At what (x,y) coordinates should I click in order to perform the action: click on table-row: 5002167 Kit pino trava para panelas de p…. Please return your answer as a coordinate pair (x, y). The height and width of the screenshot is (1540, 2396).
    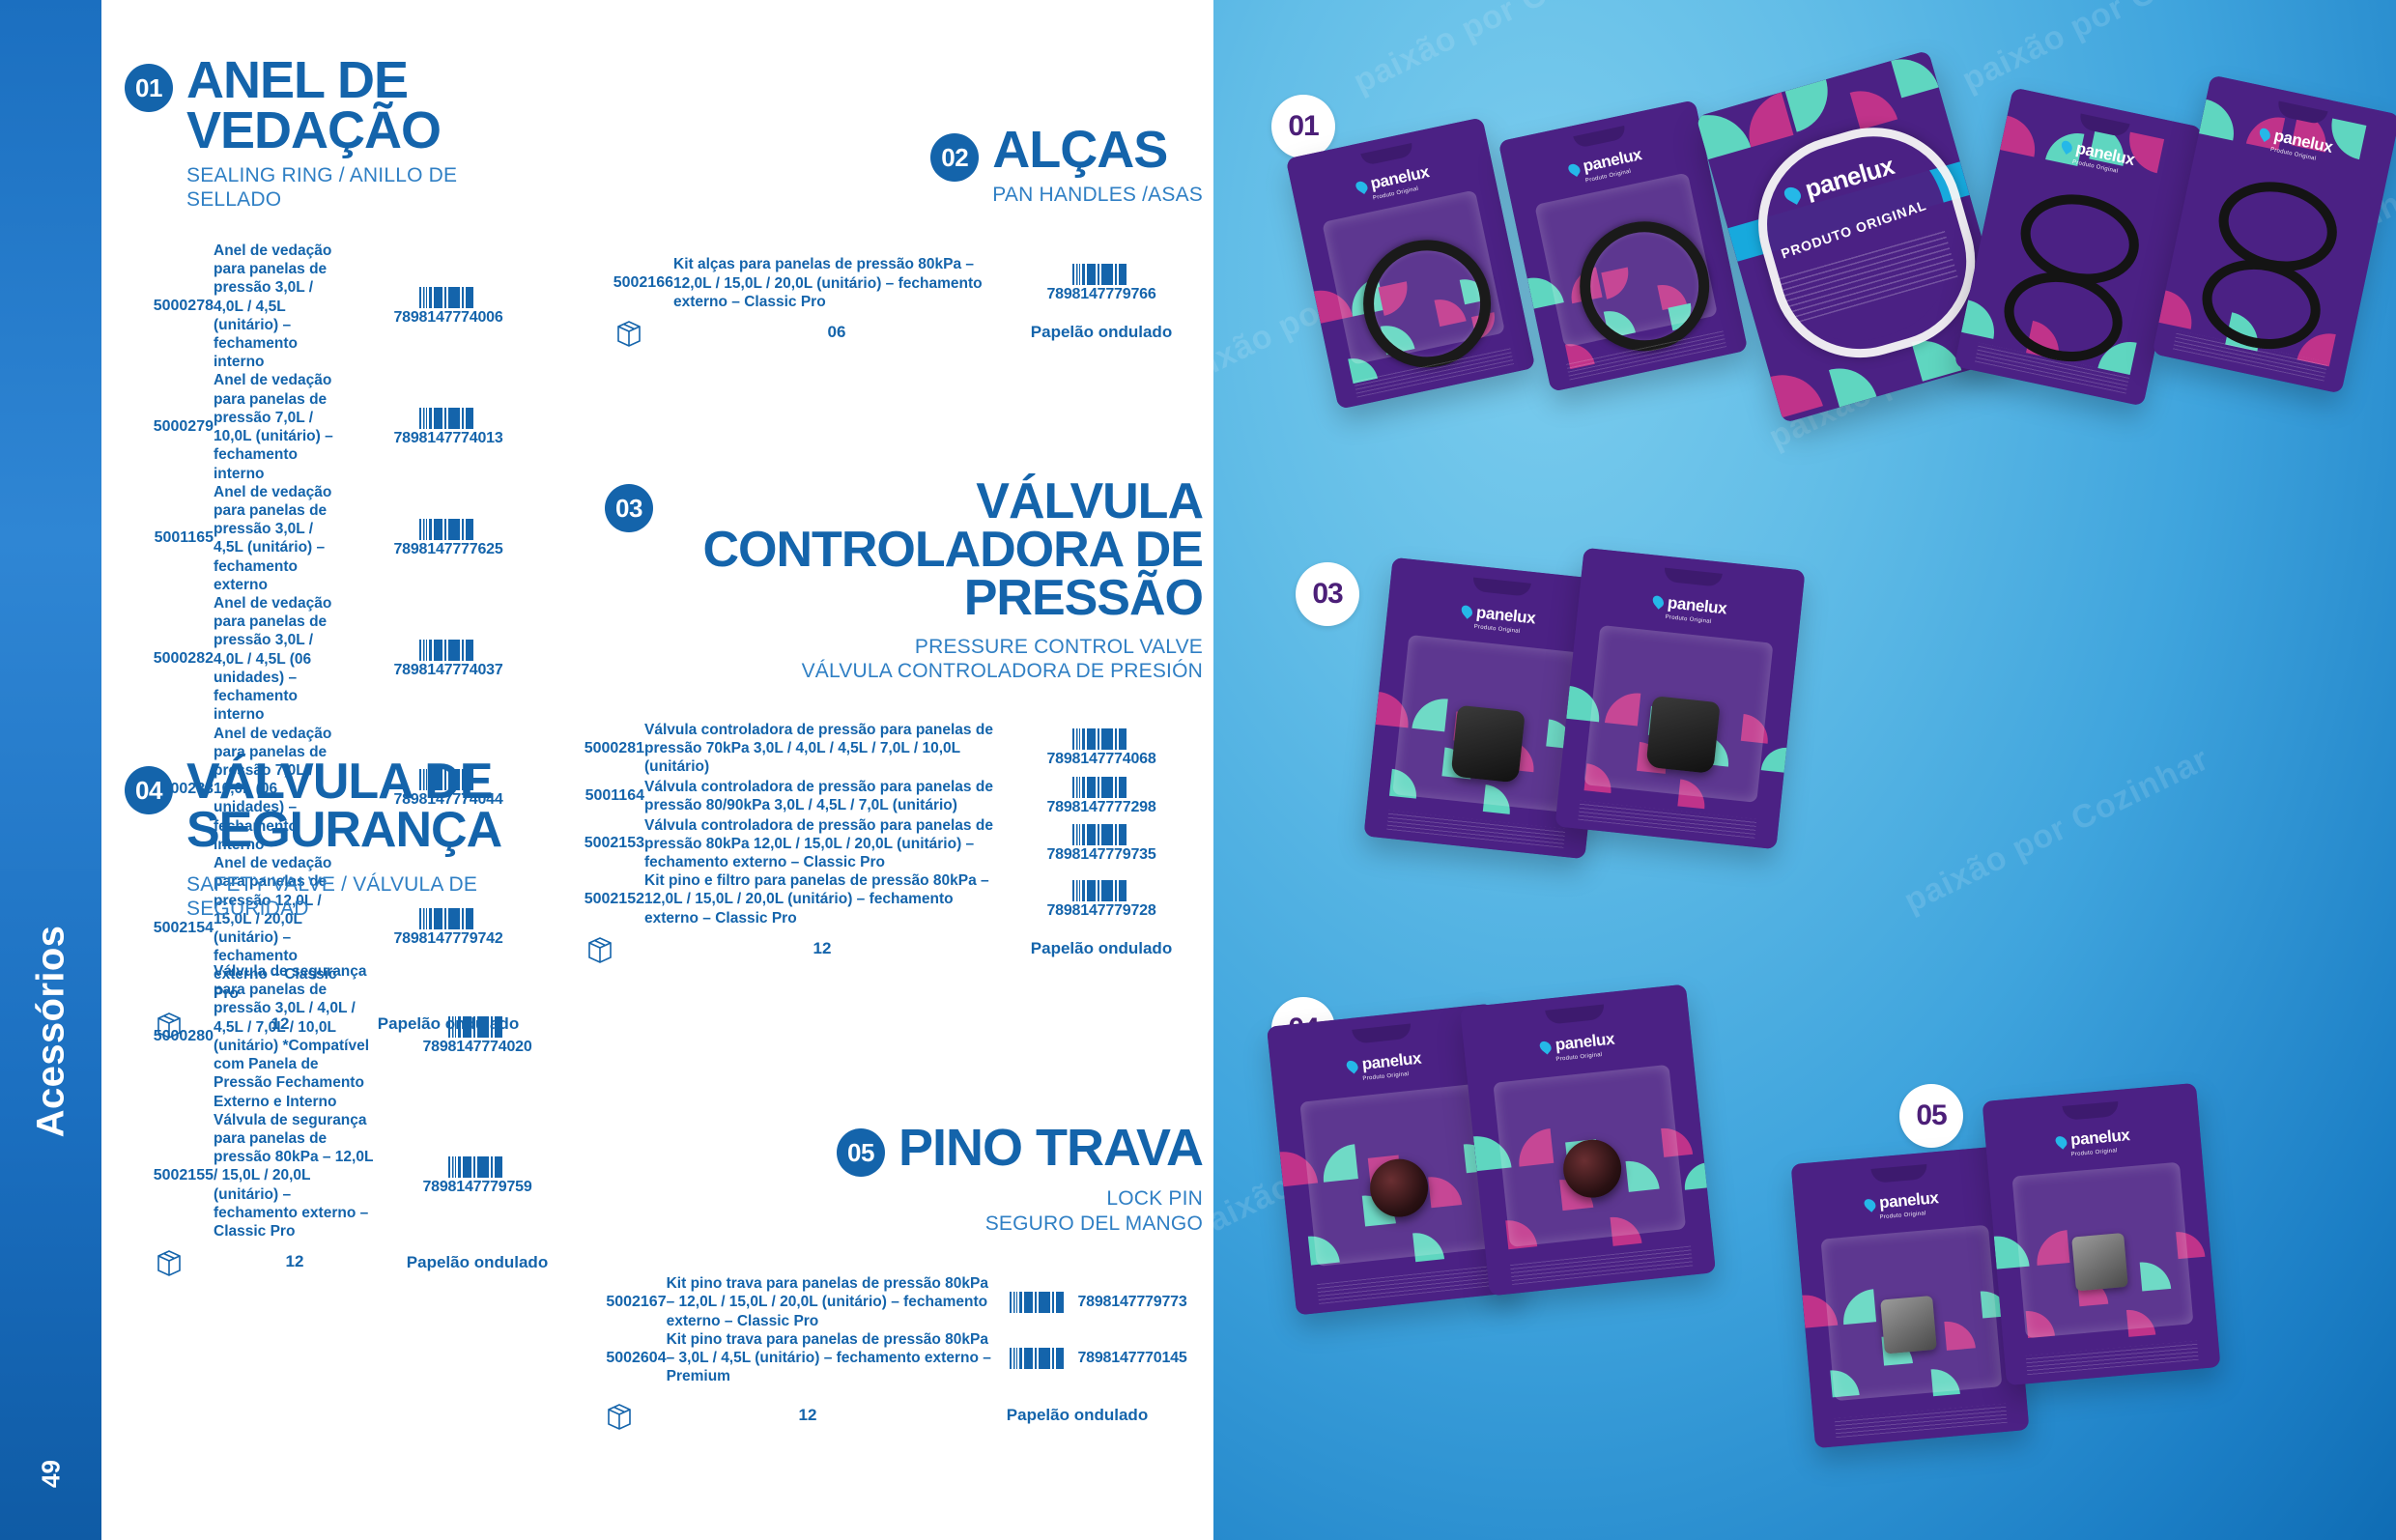
    Looking at the image, I should click on (889, 1302).